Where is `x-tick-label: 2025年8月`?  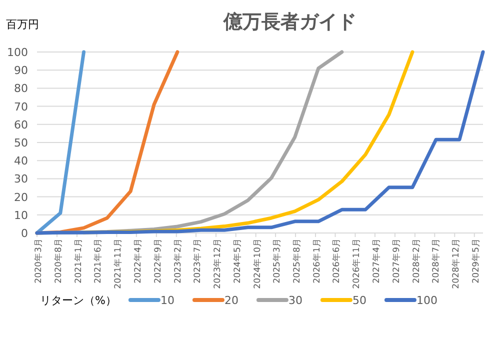
x-tick-label: 2025年8月 is located at coordinates (297, 261).